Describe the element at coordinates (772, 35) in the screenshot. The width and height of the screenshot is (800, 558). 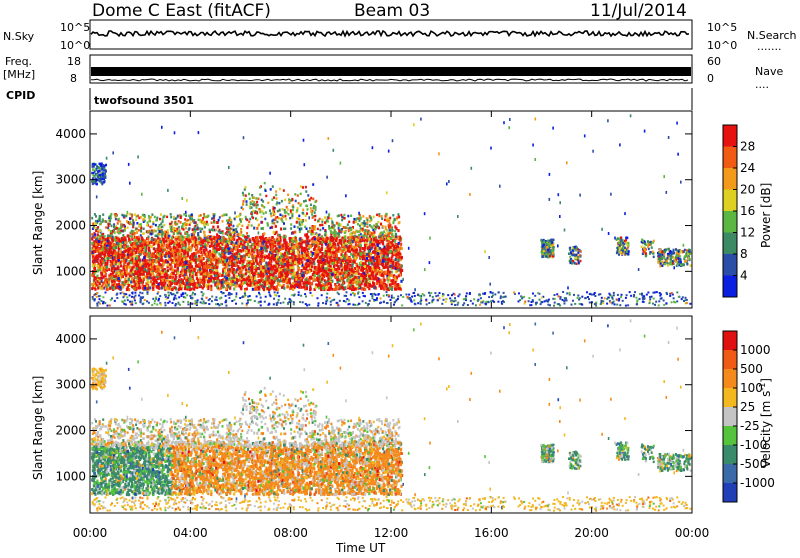
I see `nsearch-label: N.Search` at that location.